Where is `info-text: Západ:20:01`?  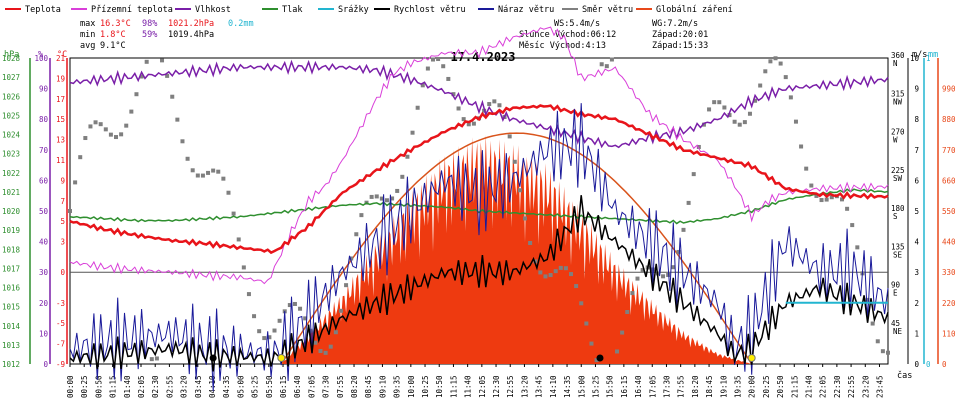 info-text: Západ:20:01 is located at coordinates (680, 35).